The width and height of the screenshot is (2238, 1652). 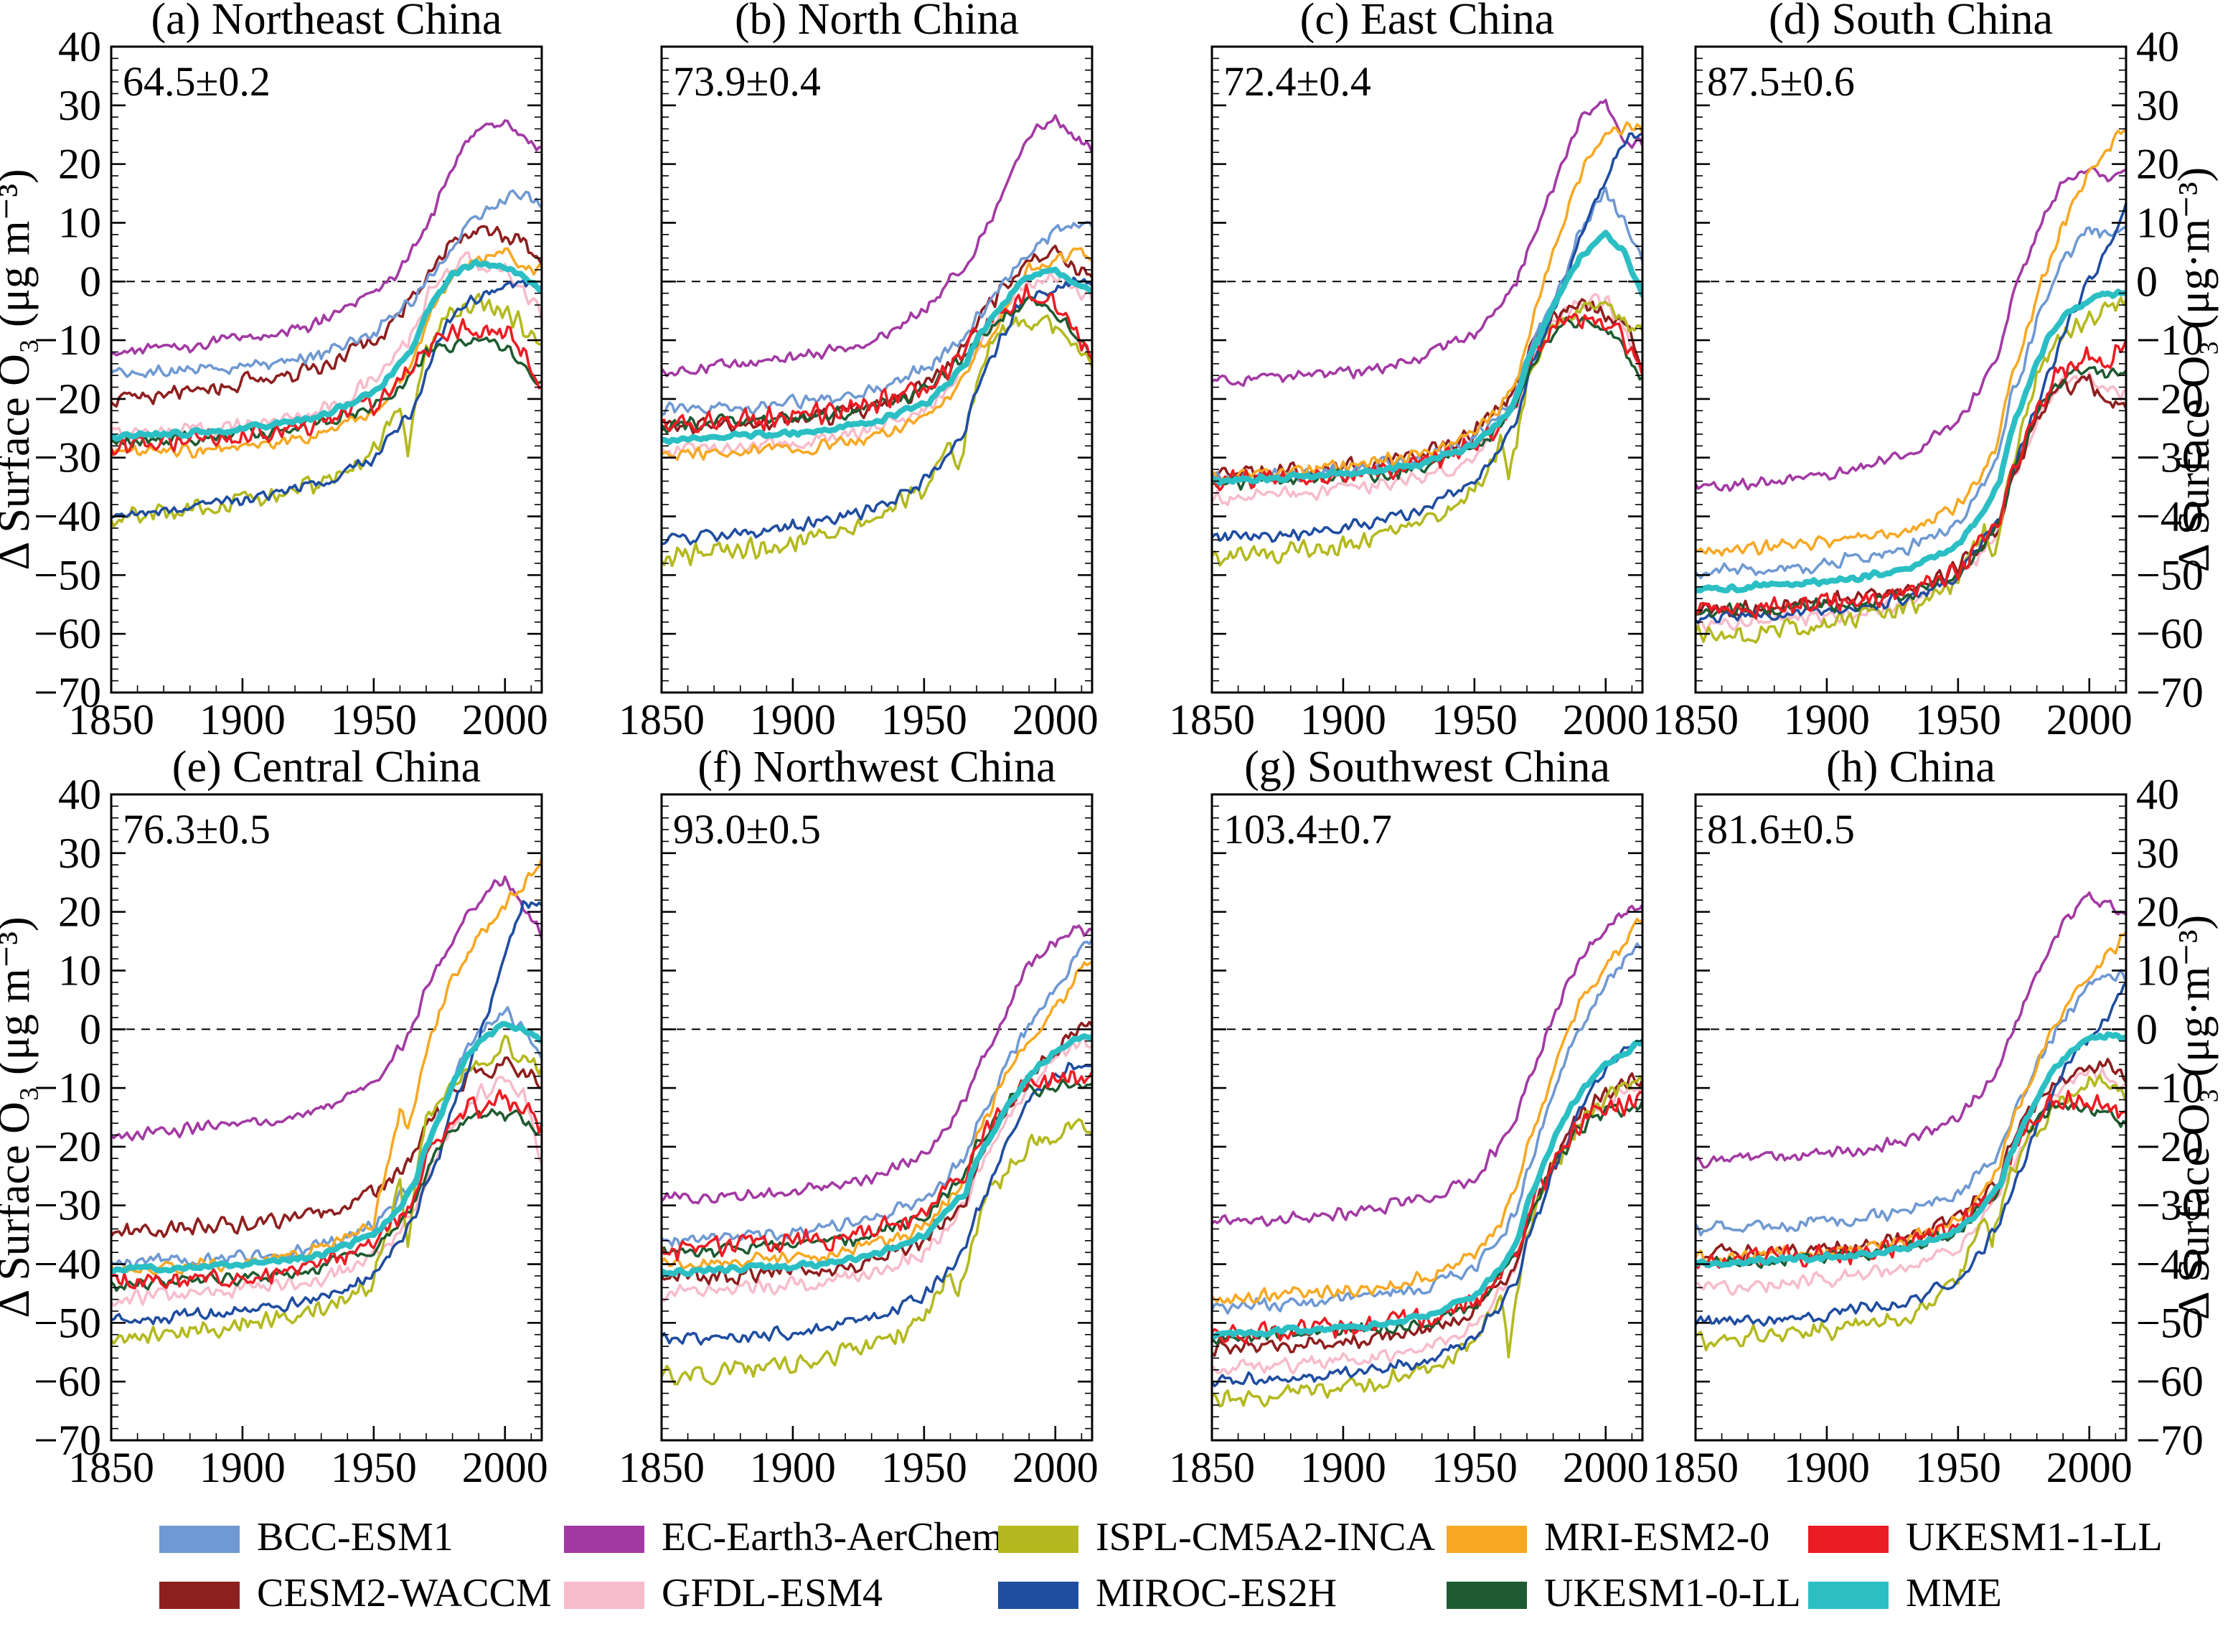 I want to click on panel-title-f: (f) Northwest China, so click(x=876, y=767).